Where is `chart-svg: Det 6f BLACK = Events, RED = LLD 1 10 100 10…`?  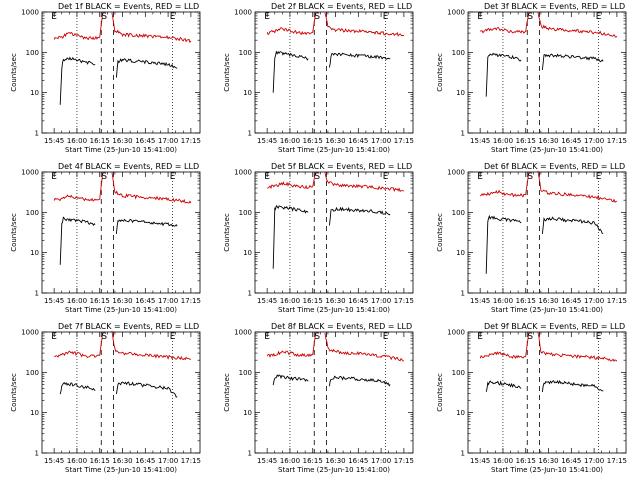 chart-svg: Det 6f BLACK = Events, RED = LLD 1 10 100 10… is located at coordinates (531, 238).